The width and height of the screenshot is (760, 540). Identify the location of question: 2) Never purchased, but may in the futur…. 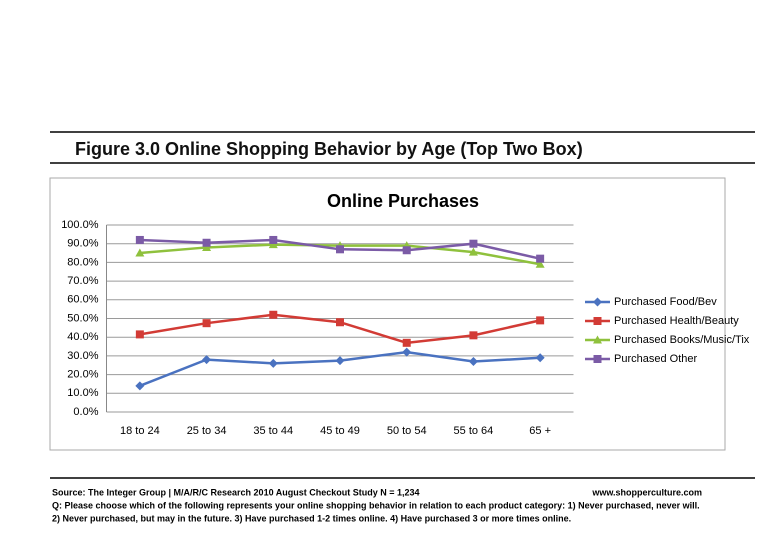
(311, 518).